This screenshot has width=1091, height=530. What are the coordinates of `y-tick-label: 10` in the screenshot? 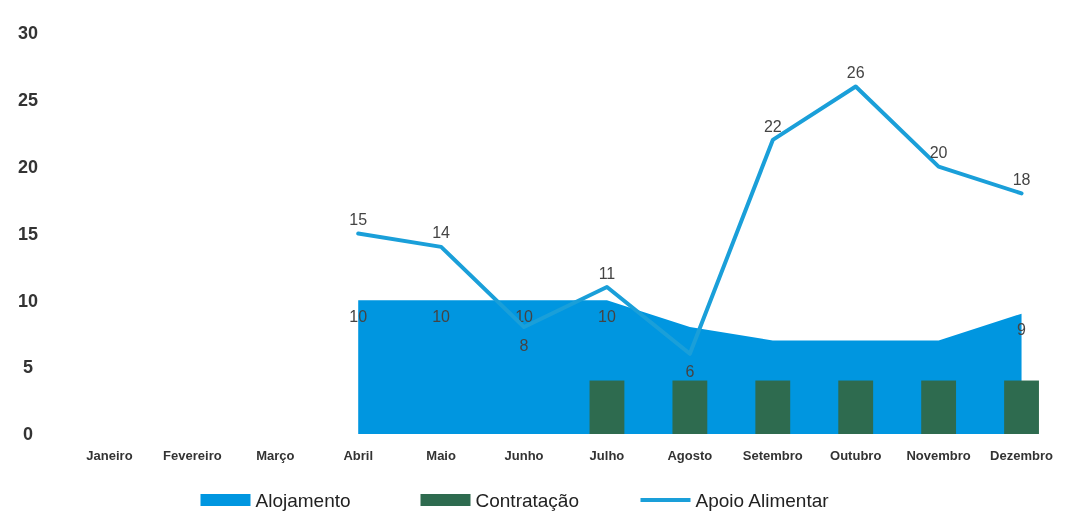 It's located at (28, 300).